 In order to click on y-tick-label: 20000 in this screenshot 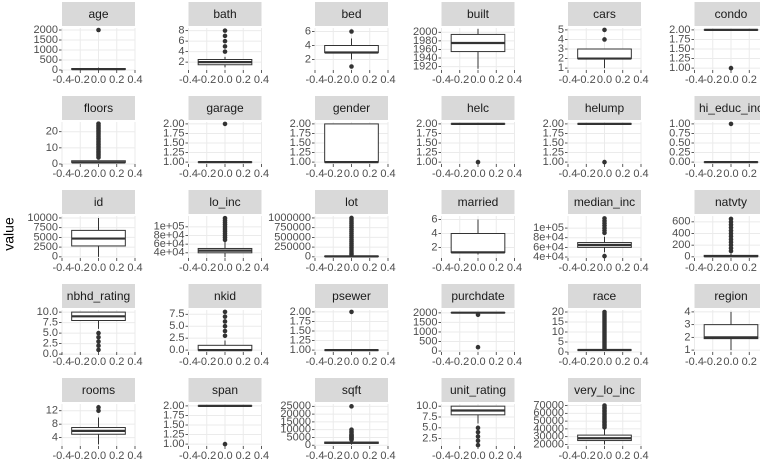, I will do `click(295, 414)`.